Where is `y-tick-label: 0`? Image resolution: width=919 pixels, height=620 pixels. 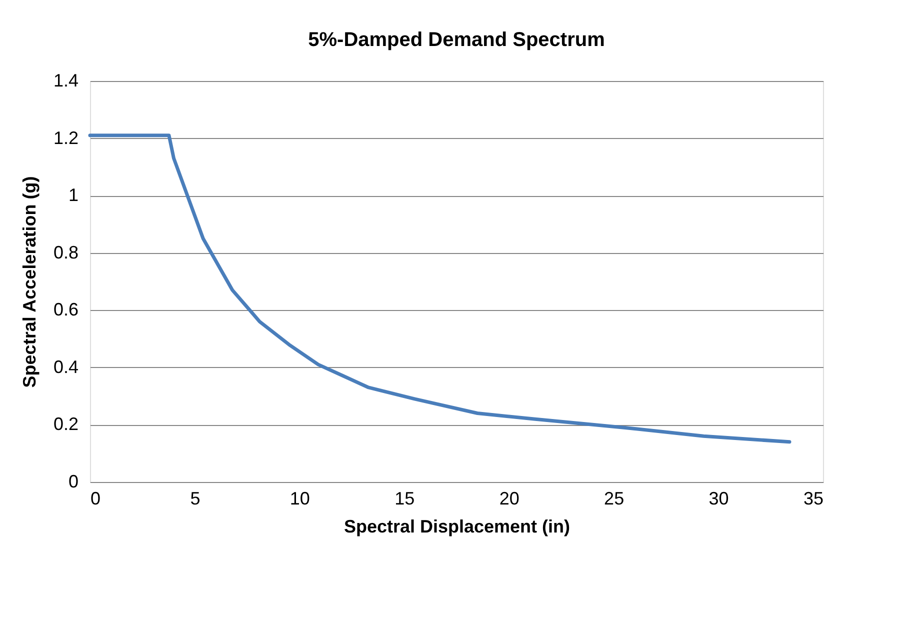 y-tick-label: 0 is located at coordinates (73, 482).